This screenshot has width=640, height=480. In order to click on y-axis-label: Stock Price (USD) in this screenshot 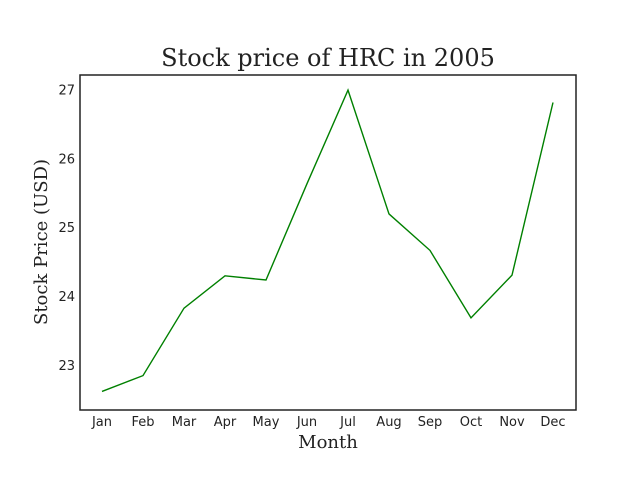, I will do `click(41, 242)`.